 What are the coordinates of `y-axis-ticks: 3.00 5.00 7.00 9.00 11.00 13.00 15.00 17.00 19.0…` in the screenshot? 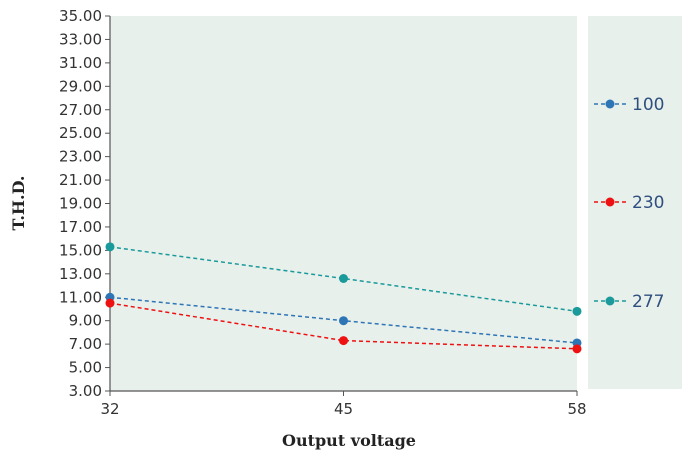 It's located at (84, 203).